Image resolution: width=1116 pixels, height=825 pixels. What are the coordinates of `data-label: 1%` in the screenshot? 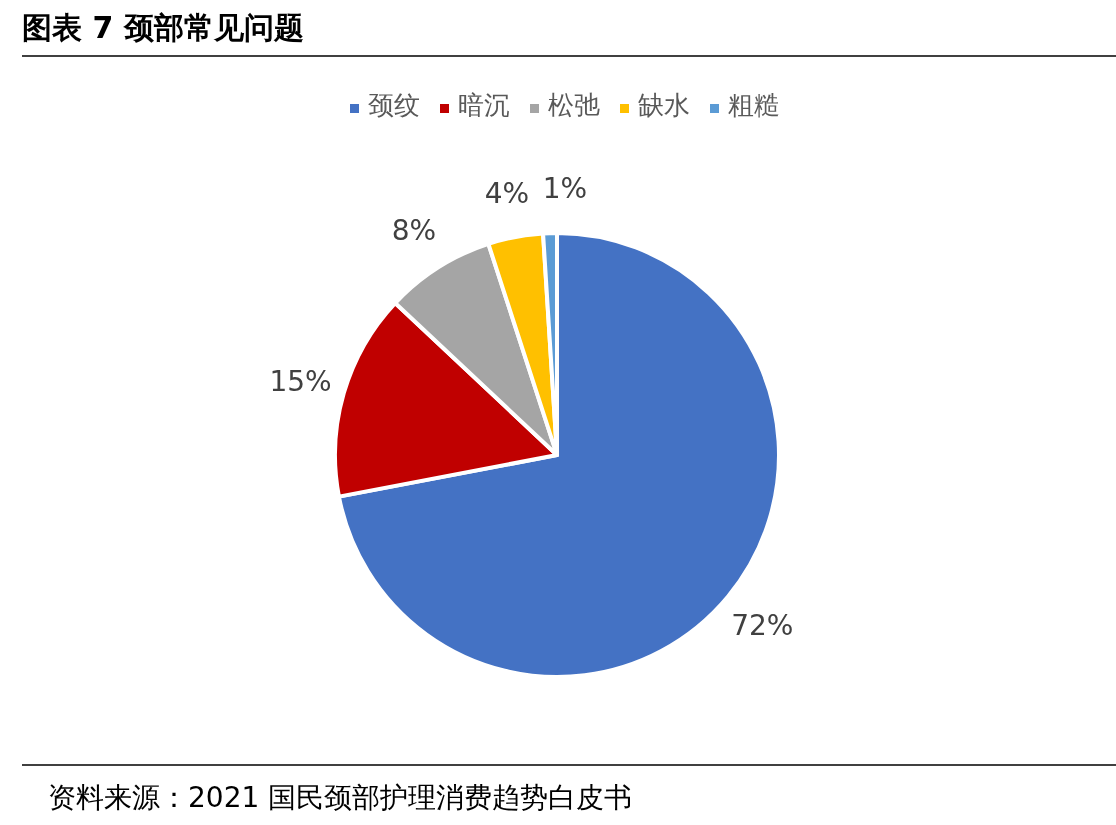 It's located at (565, 189).